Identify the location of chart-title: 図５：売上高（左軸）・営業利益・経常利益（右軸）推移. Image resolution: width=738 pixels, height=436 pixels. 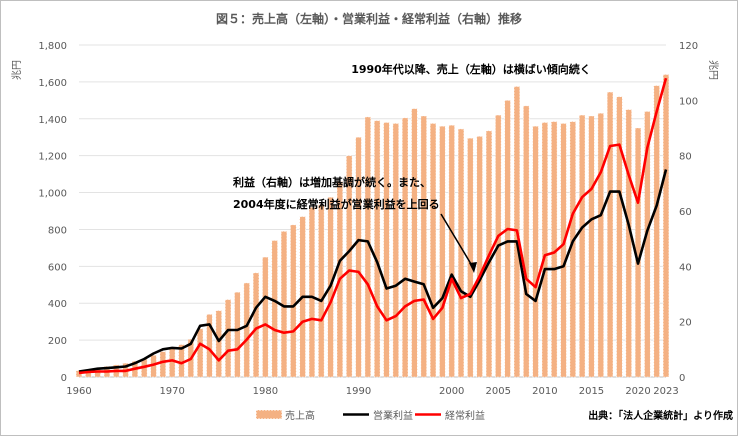
(369, 18).